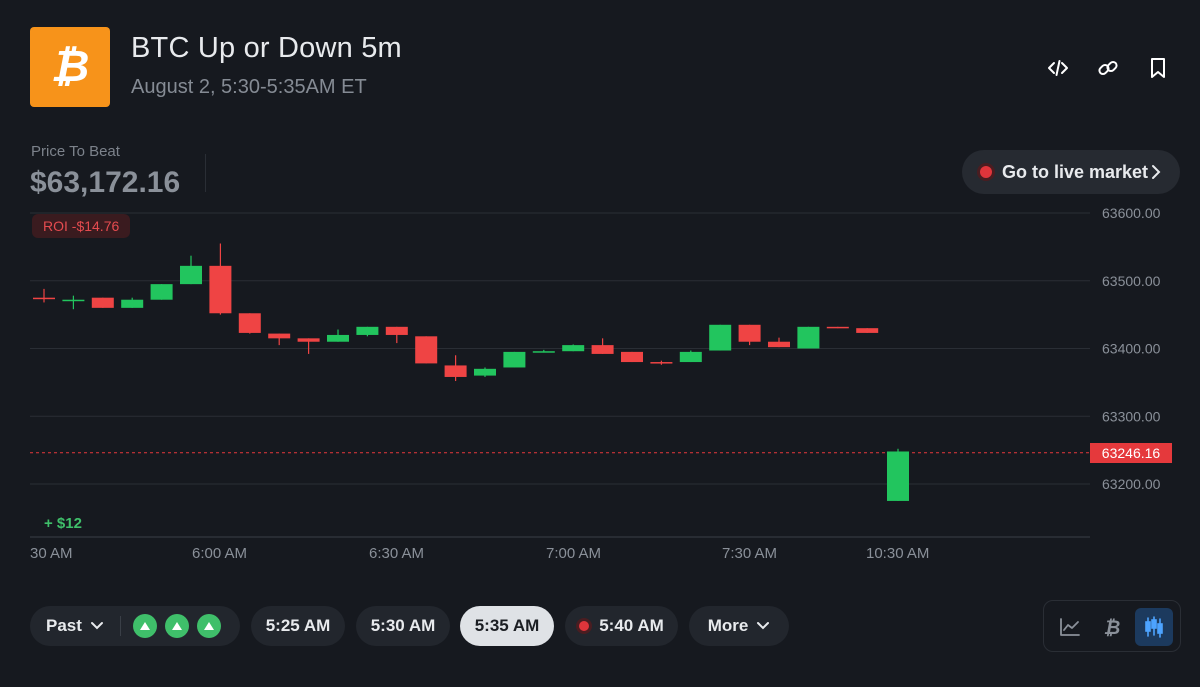  What do you see at coordinates (507, 626) in the screenshot?
I see `time-tab-535: 5:35 AM` at bounding box center [507, 626].